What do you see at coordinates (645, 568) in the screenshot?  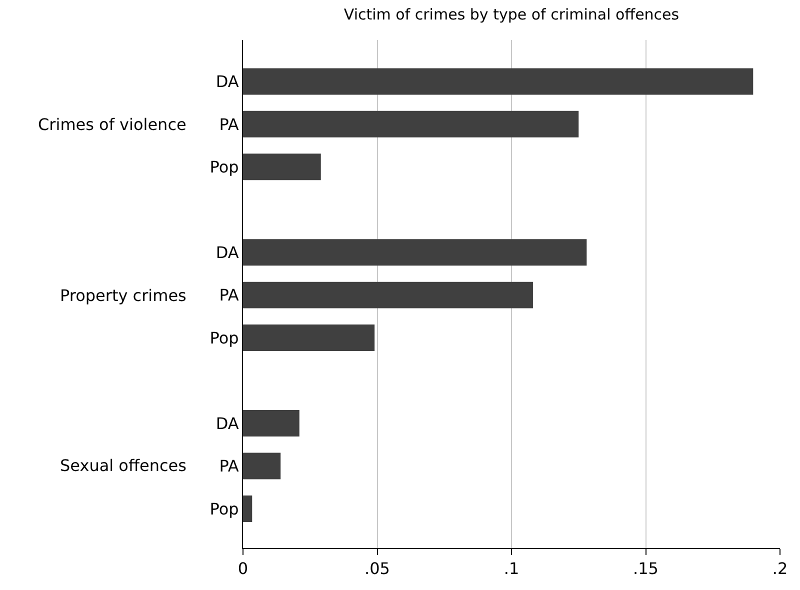 I see `x-tick-label: .15` at bounding box center [645, 568].